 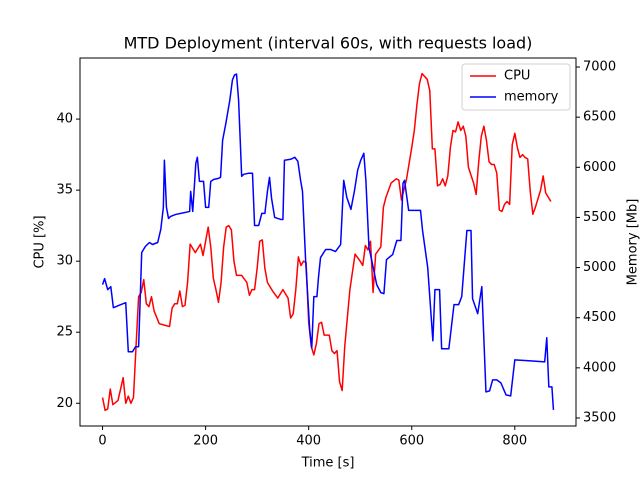 What do you see at coordinates (514, 441) in the screenshot?
I see `x-tick-label: 800` at bounding box center [514, 441].